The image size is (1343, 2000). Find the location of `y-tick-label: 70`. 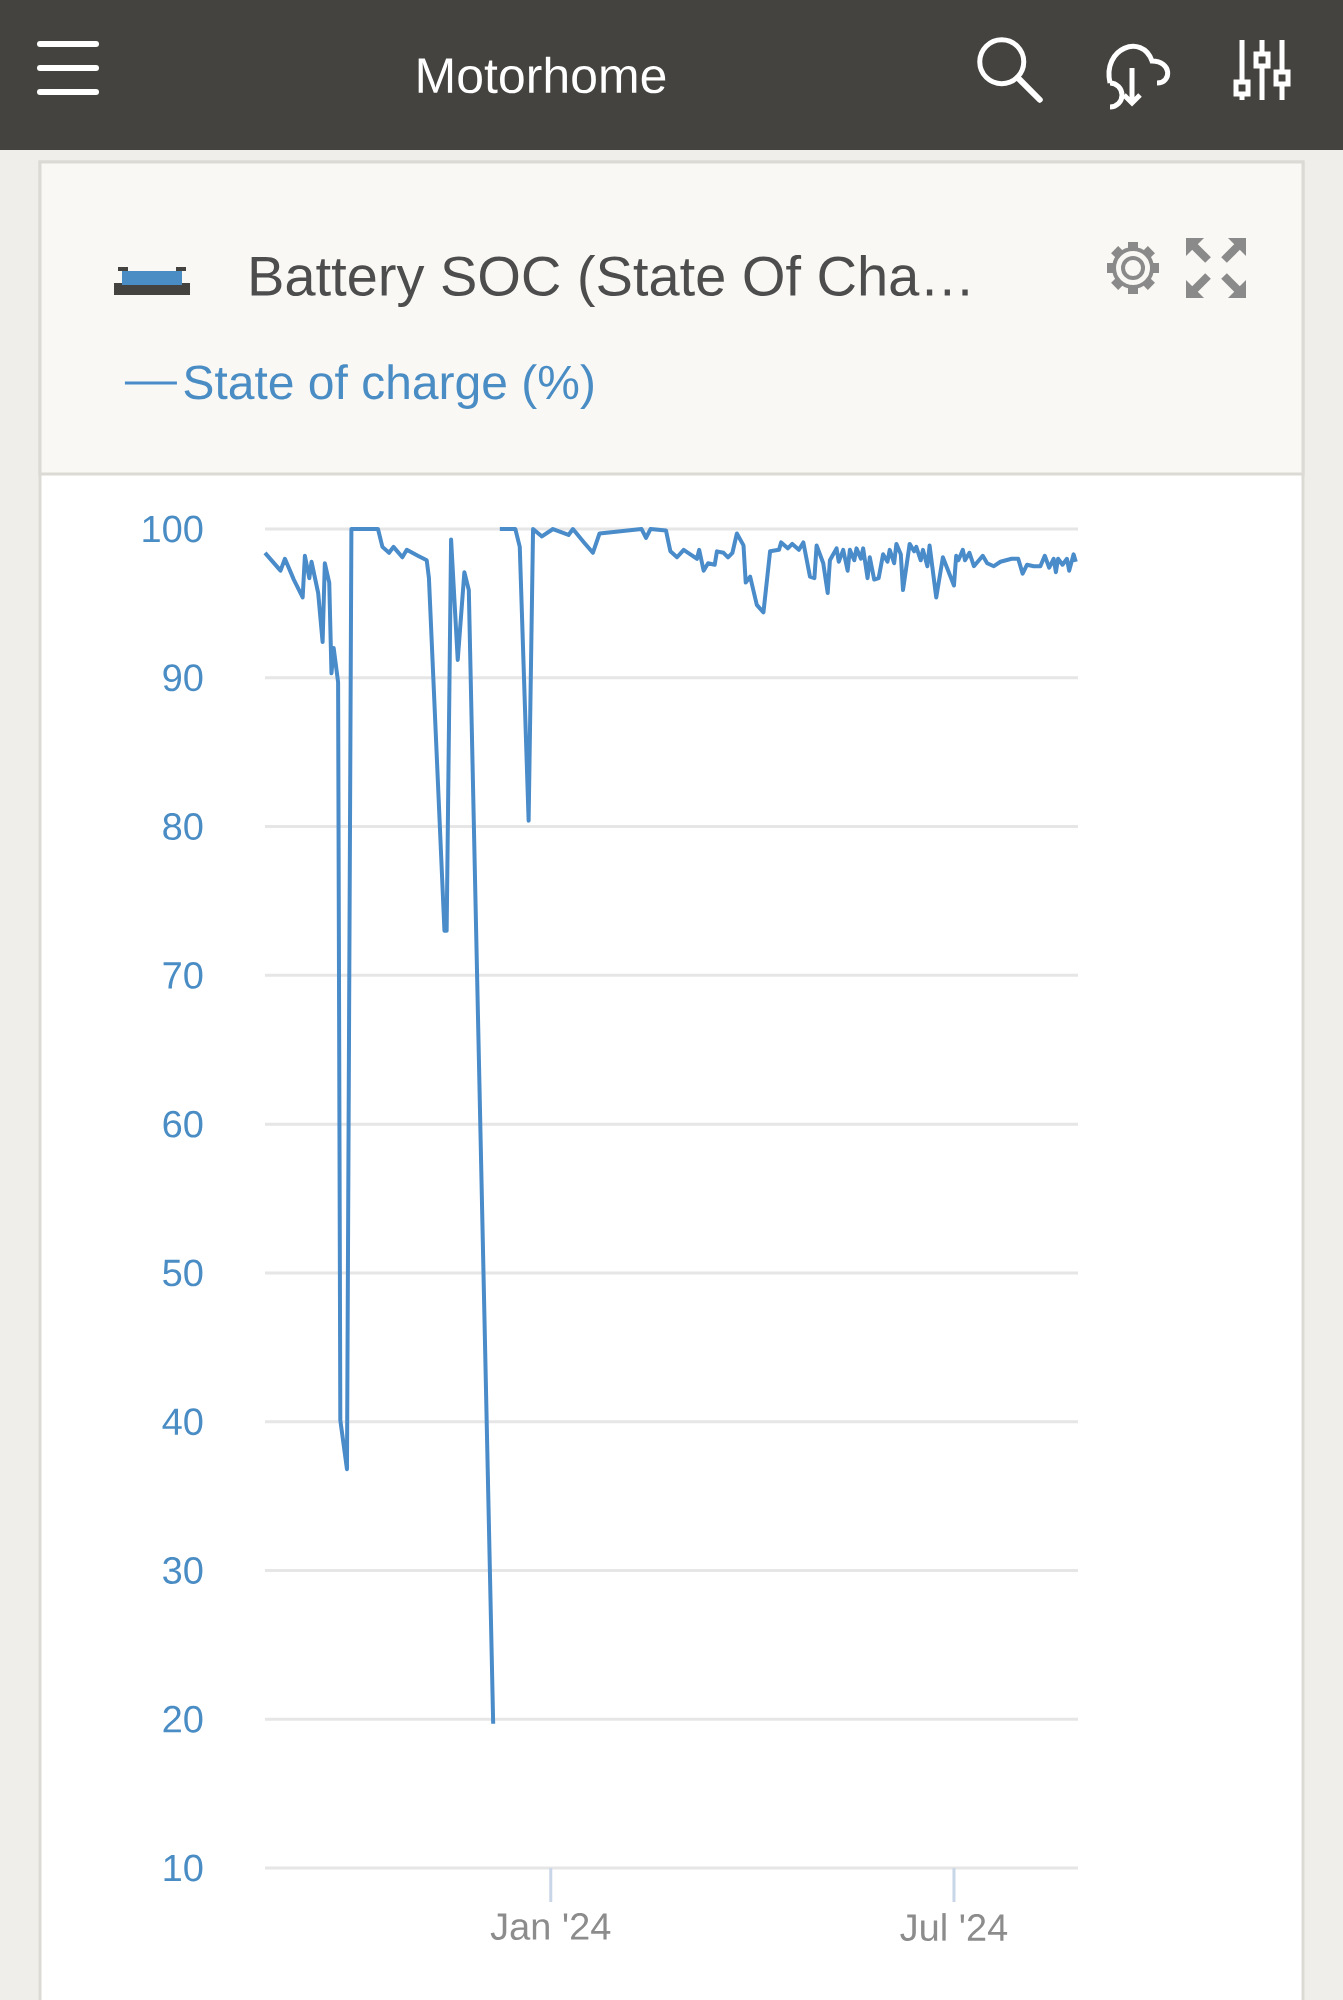

y-tick-label: 70 is located at coordinates (183, 975).